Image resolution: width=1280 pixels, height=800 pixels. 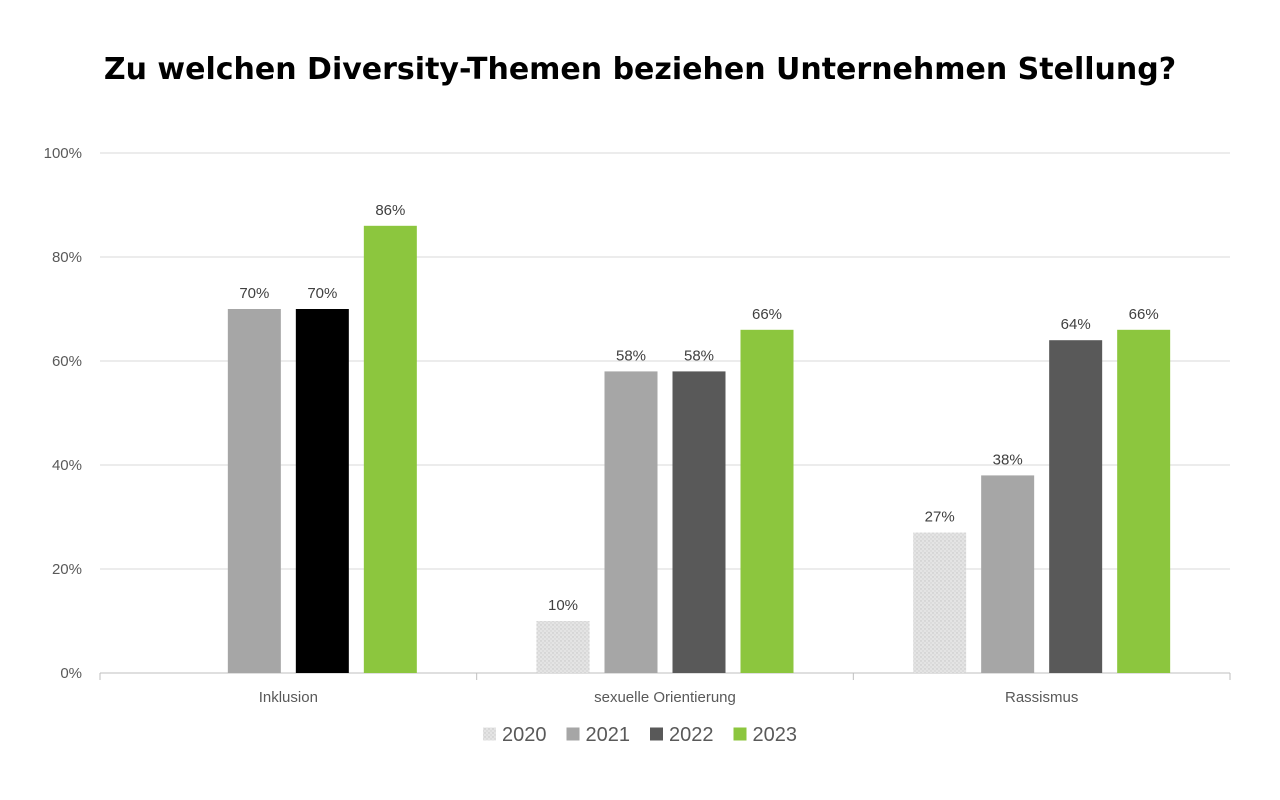 What do you see at coordinates (1144, 501) in the screenshot?
I see `bar-rassismus-2023` at bounding box center [1144, 501].